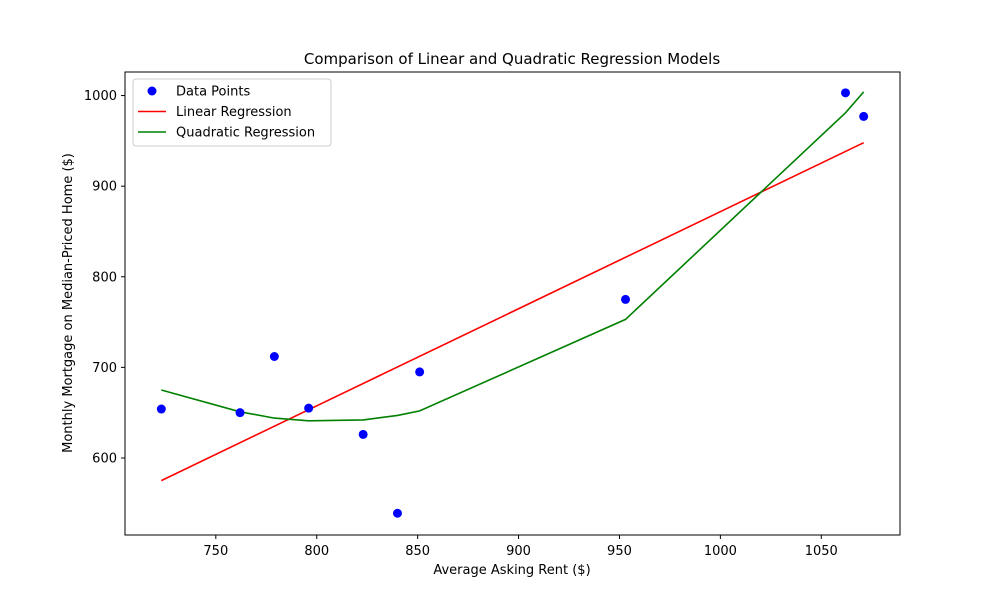 The image size is (1000, 600). Describe the element at coordinates (619, 551) in the screenshot. I see `x-tick-label: 950` at that location.